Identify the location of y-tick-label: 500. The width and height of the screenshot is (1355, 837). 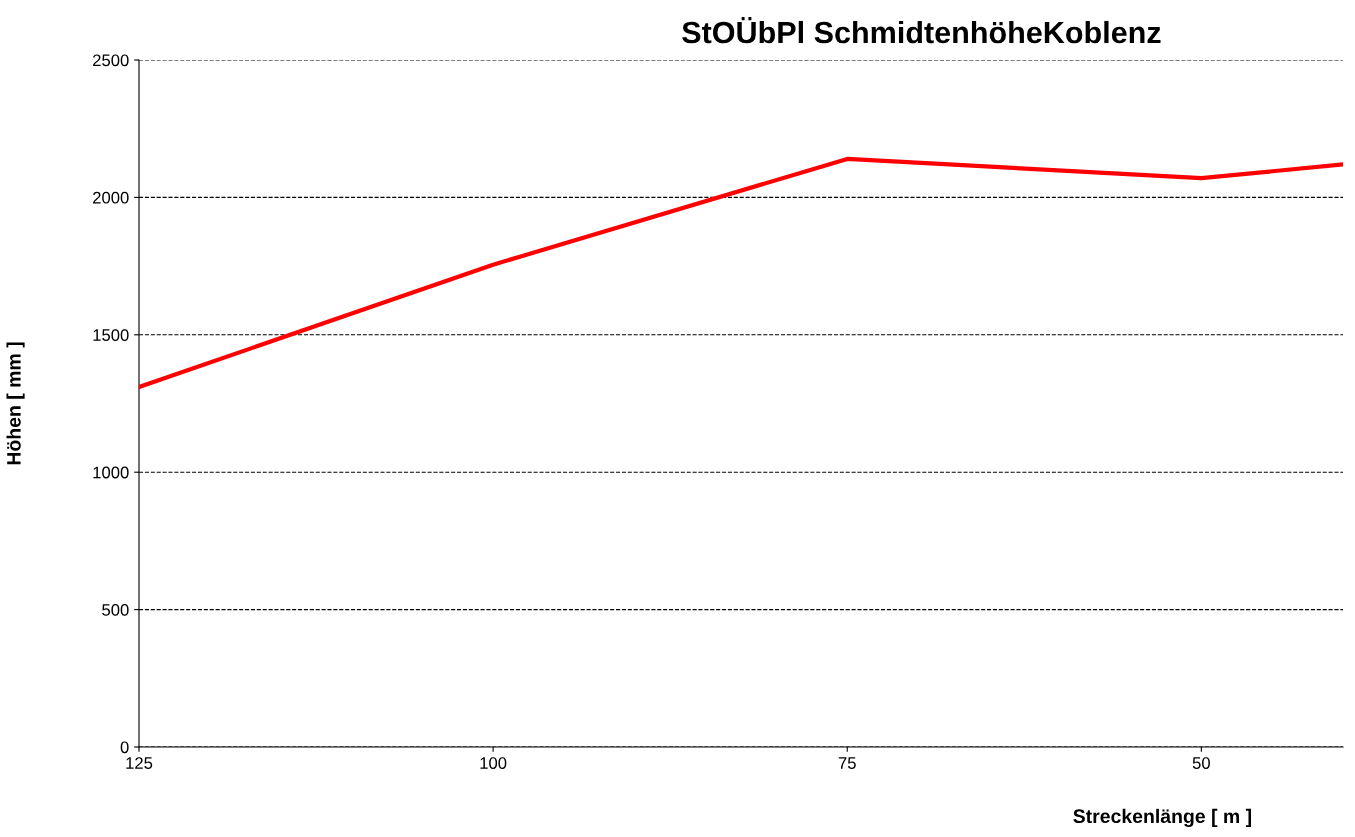
(115, 610).